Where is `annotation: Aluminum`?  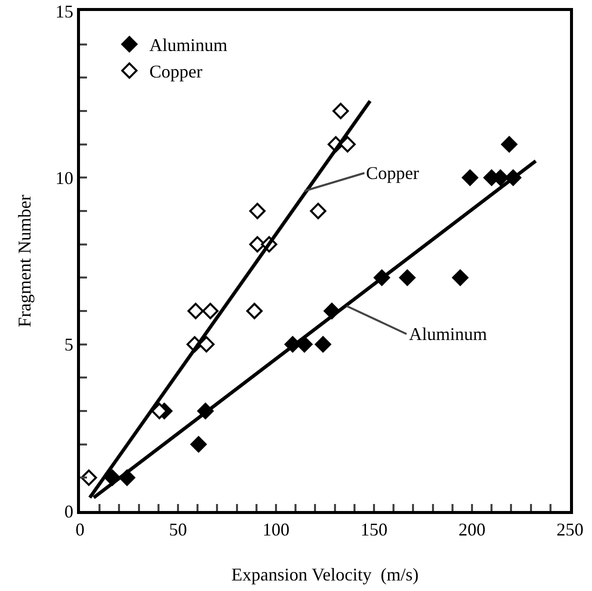
annotation: Aluminum is located at coordinates (448, 334).